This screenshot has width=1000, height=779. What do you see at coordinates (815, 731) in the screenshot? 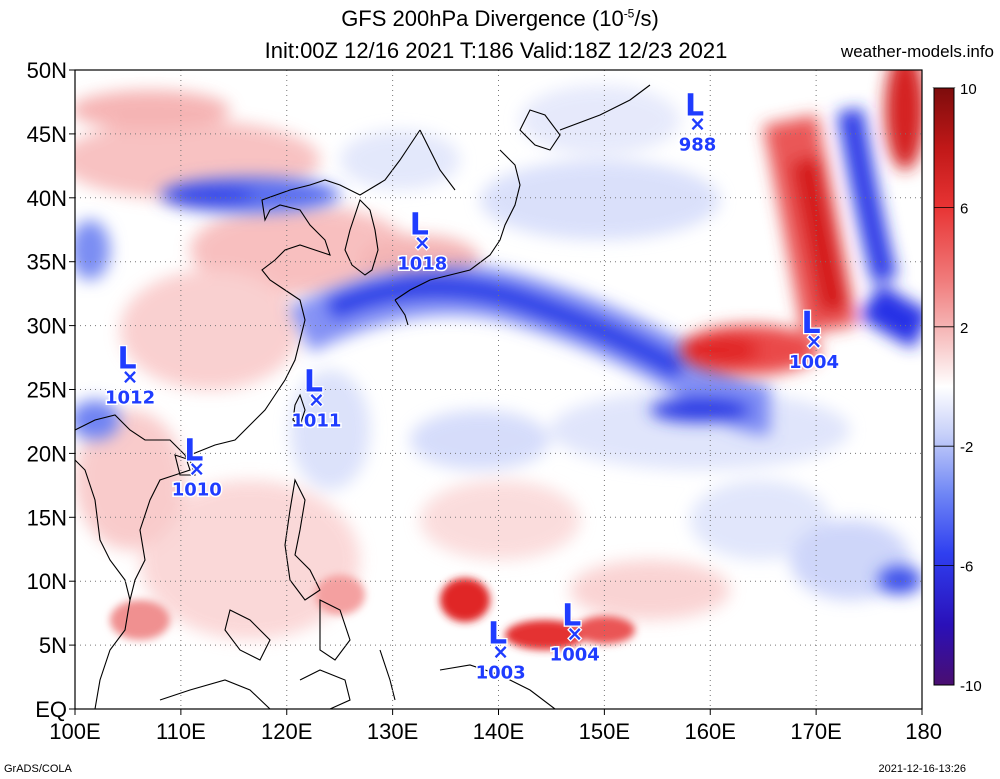
I see `lon-label: 170E` at bounding box center [815, 731].